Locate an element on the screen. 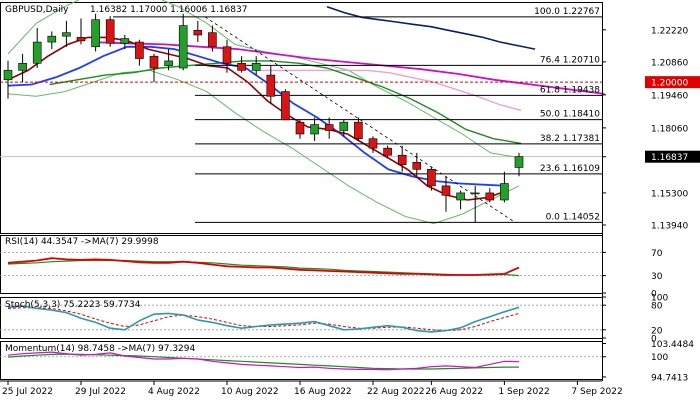 The width and height of the screenshot is (700, 404). round-level-label: 1.20000 is located at coordinates (669, 84).